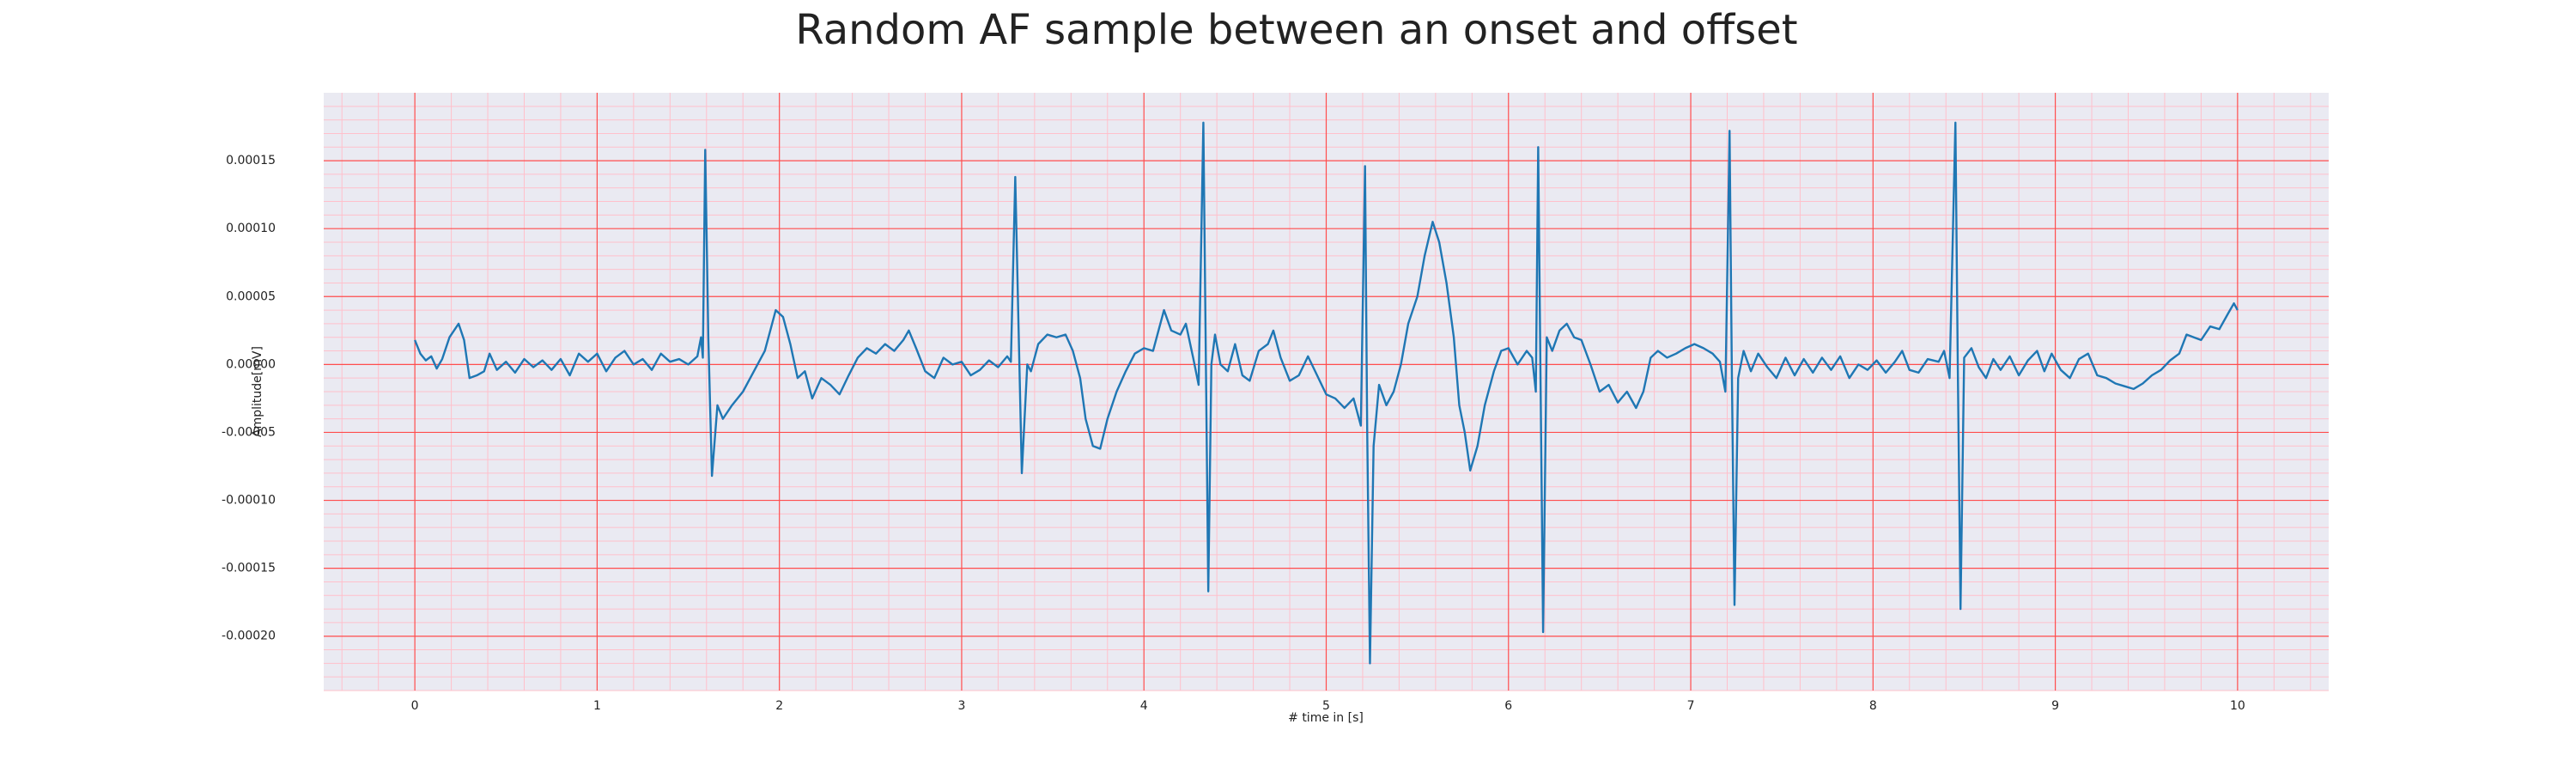 The width and height of the screenshot is (2576, 773). What do you see at coordinates (251, 160) in the screenshot?
I see `y-tick-label: 0.00015` at bounding box center [251, 160].